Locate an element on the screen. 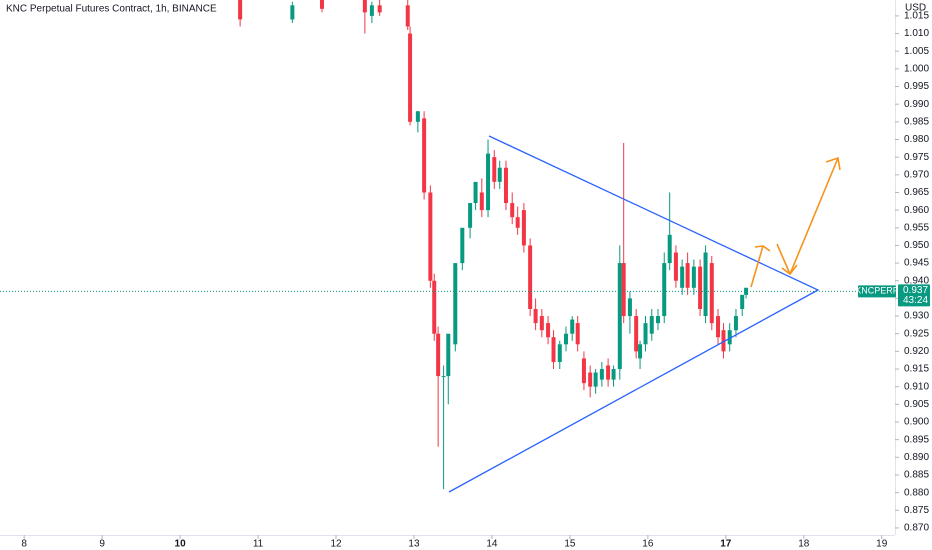 Image resolution: width=932 pixels, height=550 pixels. y-tick-label: 0.955 is located at coordinates (916, 227).